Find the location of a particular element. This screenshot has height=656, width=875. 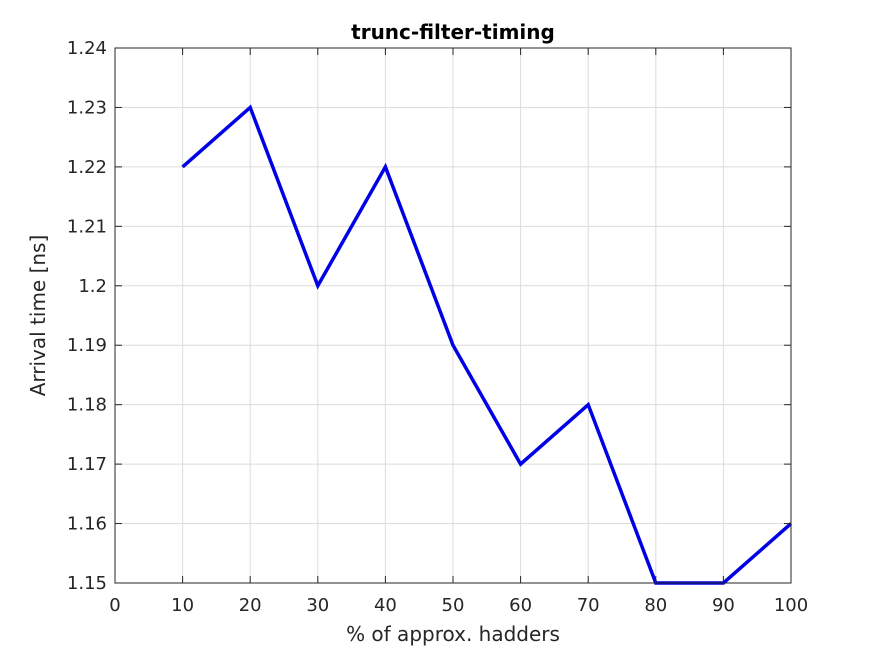

x-tick-label: 70 is located at coordinates (588, 605).